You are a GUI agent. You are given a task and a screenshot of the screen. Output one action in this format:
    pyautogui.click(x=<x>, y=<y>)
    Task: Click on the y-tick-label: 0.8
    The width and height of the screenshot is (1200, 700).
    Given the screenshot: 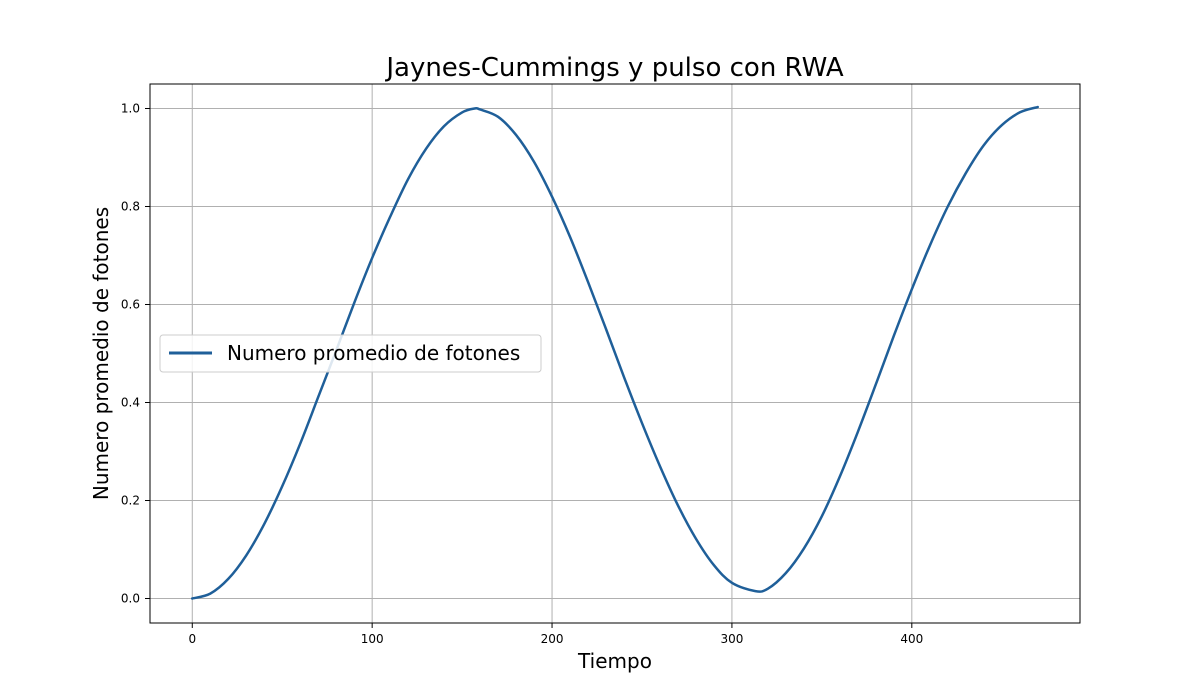 What is the action you would take?
    pyautogui.click(x=130, y=207)
    